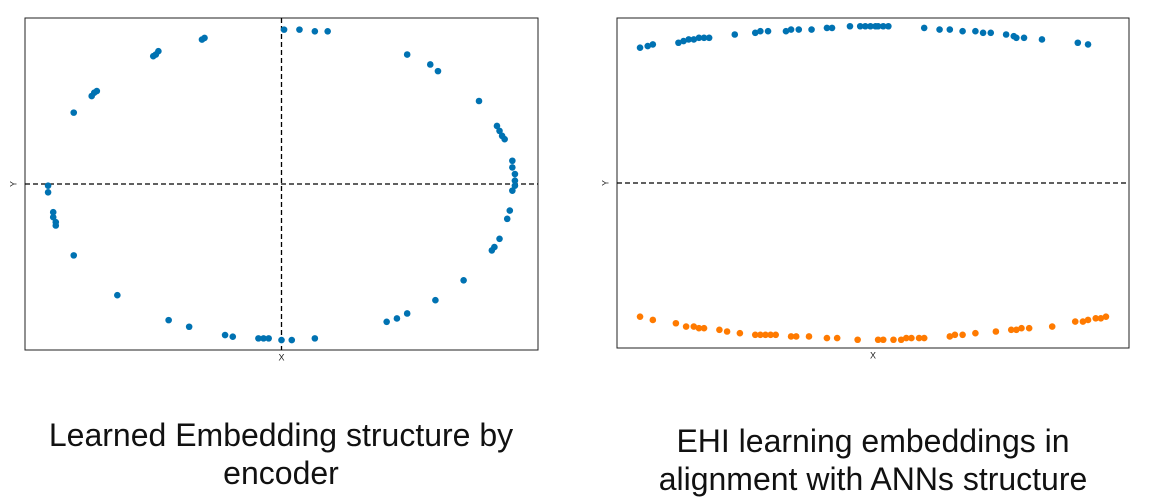  Describe the element at coordinates (13, 184) in the screenshot. I see `y-axis-label: Y` at that location.